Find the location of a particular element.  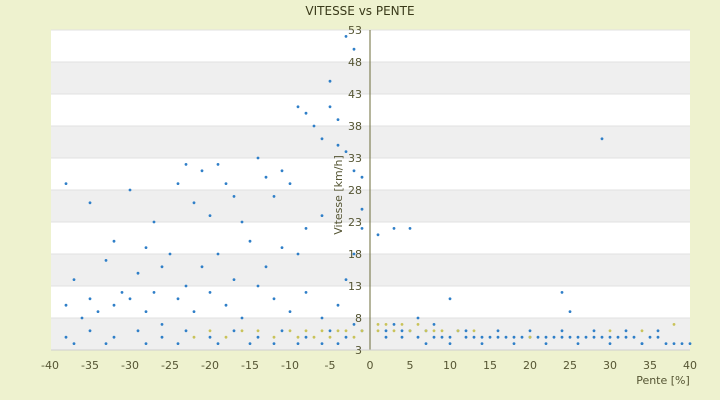

x-tick-label: 0 is located at coordinates (370, 365).